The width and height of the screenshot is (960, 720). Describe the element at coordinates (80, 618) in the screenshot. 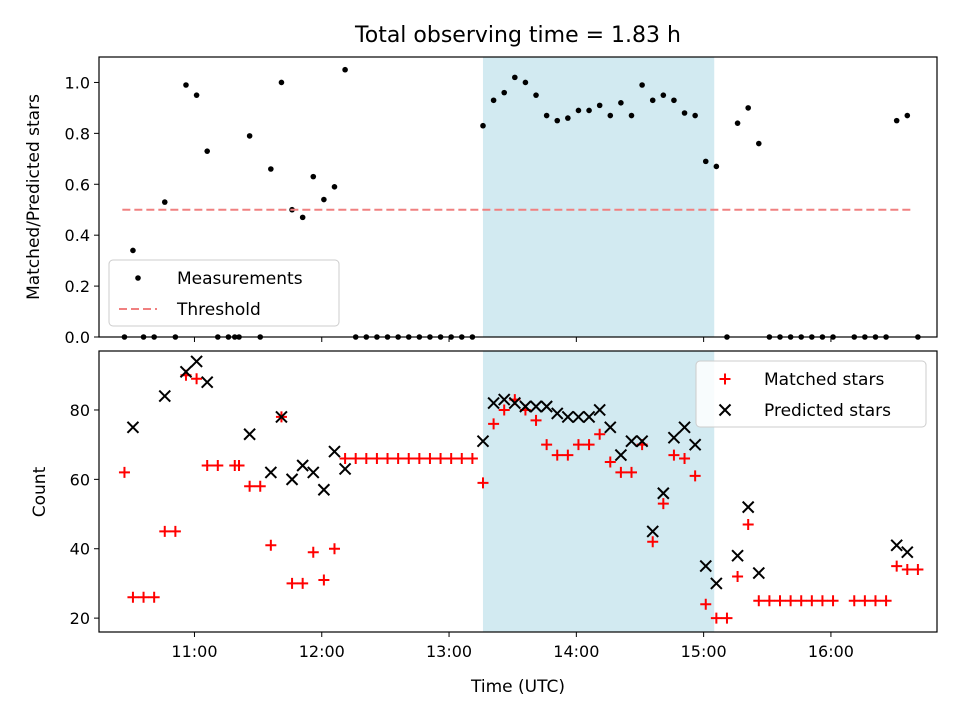

I see `y-tick-label: 20` at that location.